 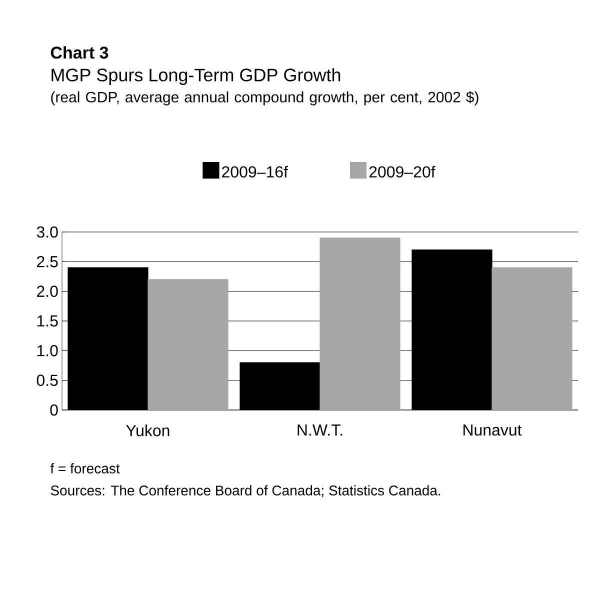 What do you see at coordinates (402, 172) in the screenshot?
I see `legend-label: 2009–20f` at bounding box center [402, 172].